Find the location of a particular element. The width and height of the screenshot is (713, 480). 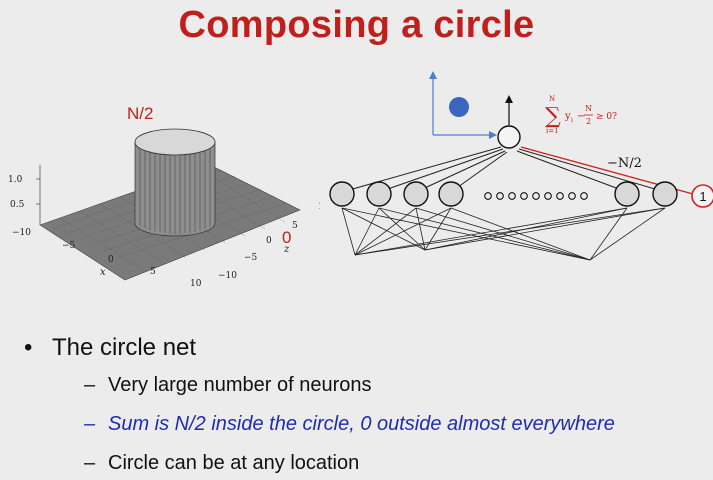

sum-formula: ∑ N i=1 y i − N 2 ≥ 0? is located at coordinates (581, 115).